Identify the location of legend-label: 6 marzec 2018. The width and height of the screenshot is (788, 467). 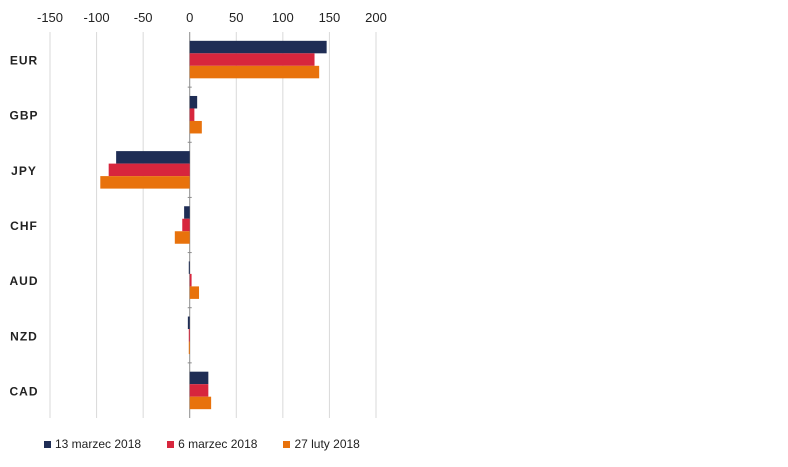
(218, 444).